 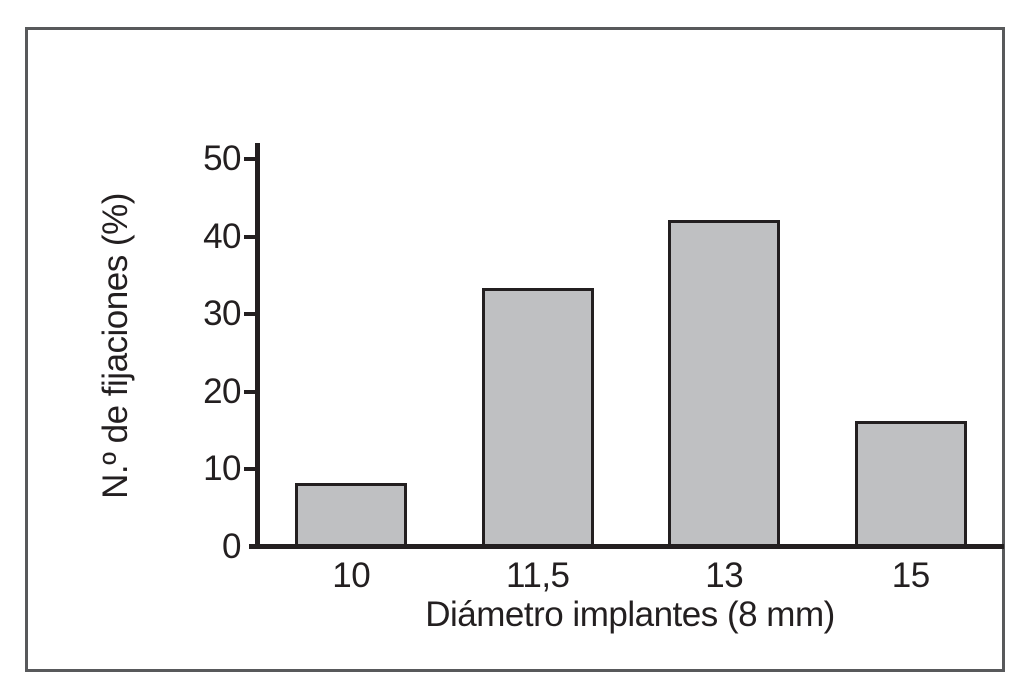 What do you see at coordinates (115, 346) in the screenshot?
I see `y-axis-title: N.º de fijaciones (%)` at bounding box center [115, 346].